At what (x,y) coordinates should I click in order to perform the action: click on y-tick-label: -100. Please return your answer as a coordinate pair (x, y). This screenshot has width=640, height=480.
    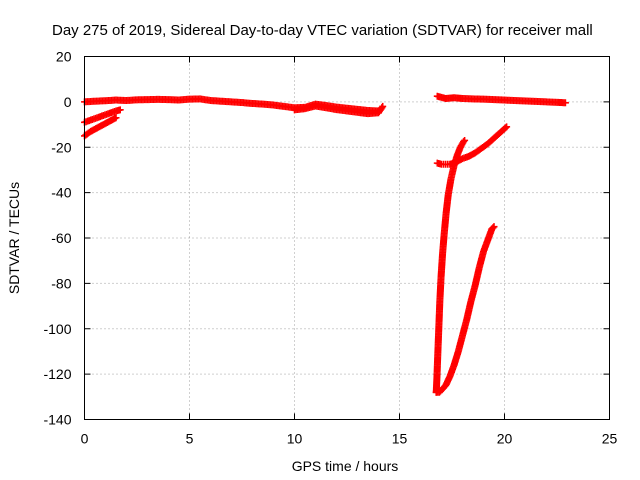
    Looking at the image, I should click on (57, 329).